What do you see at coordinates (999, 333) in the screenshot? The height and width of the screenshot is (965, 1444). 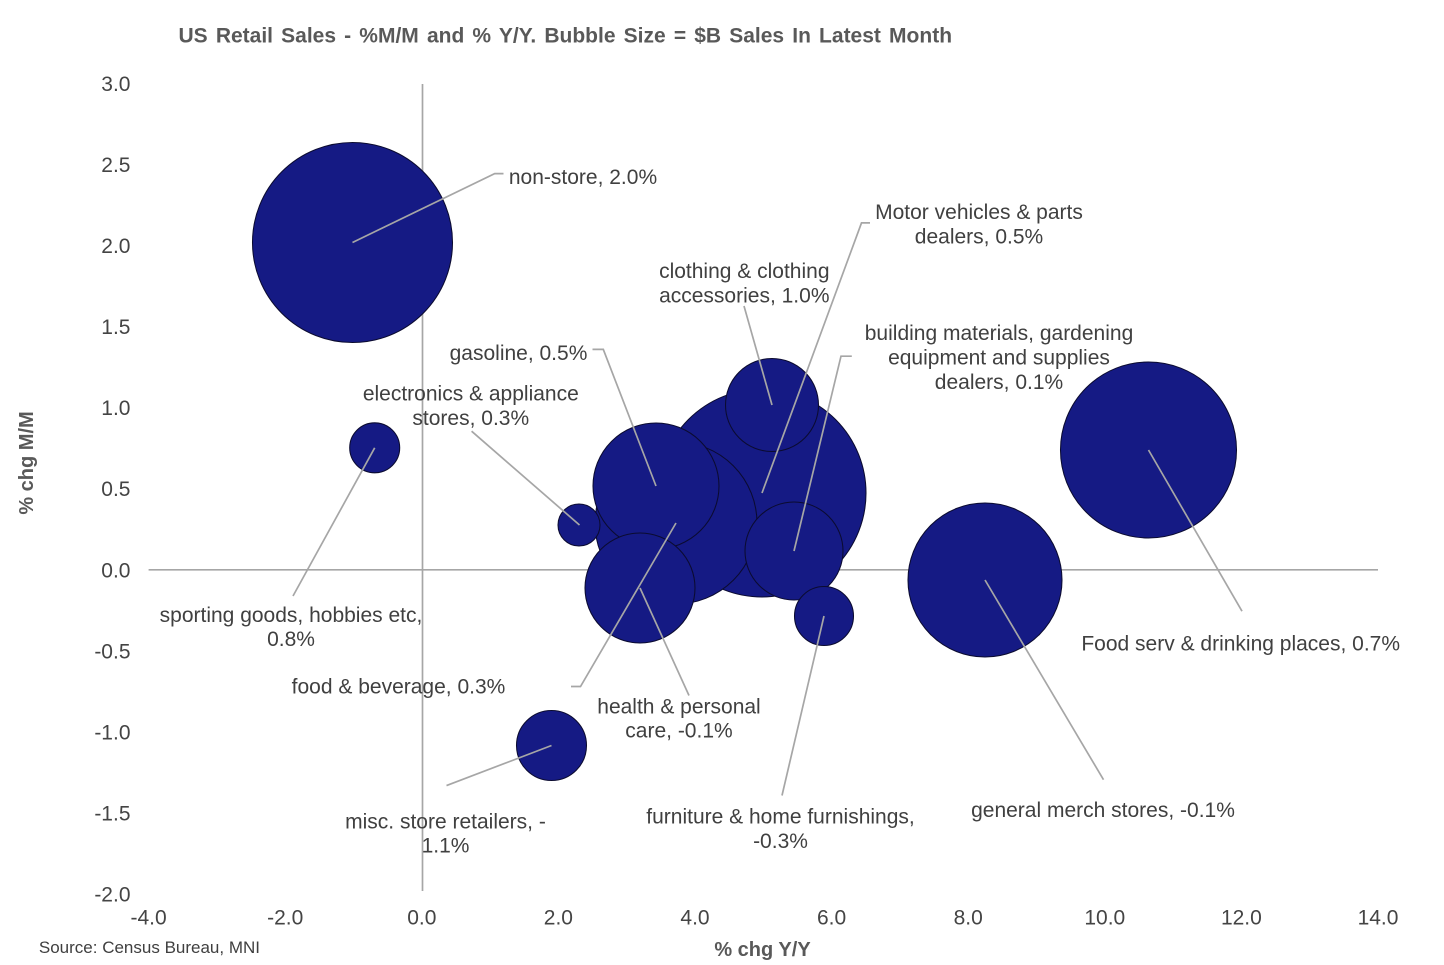 I see `svg-text: building materials, gardening` at bounding box center [999, 333].